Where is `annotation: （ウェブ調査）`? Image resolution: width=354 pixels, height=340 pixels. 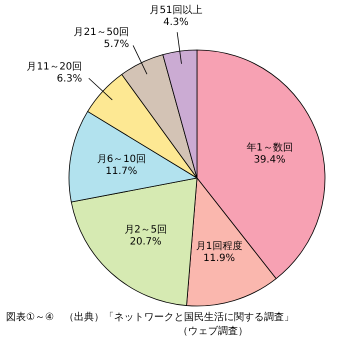
annotation: （ウェブ調査） is located at coordinates (213, 331).